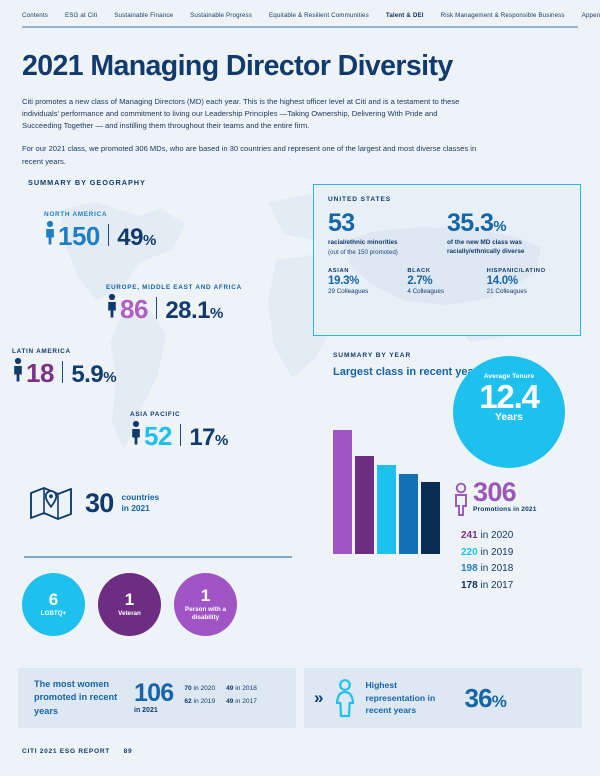 The image size is (600, 776). Describe the element at coordinates (446, 281) in the screenshot. I see `us-breakdown-black: BLACK 2.7% 4 Colleagues` at that location.